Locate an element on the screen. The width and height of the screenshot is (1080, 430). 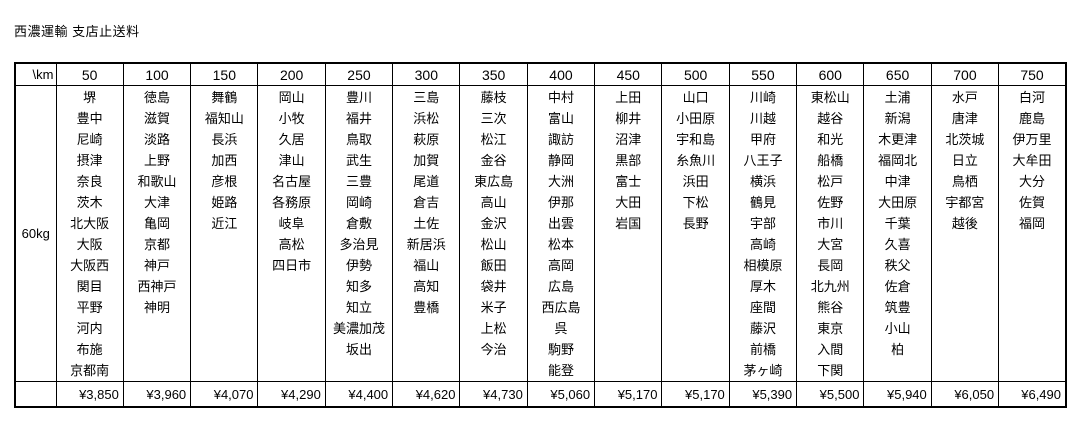
city-name: 高知 is located at coordinates (426, 286).